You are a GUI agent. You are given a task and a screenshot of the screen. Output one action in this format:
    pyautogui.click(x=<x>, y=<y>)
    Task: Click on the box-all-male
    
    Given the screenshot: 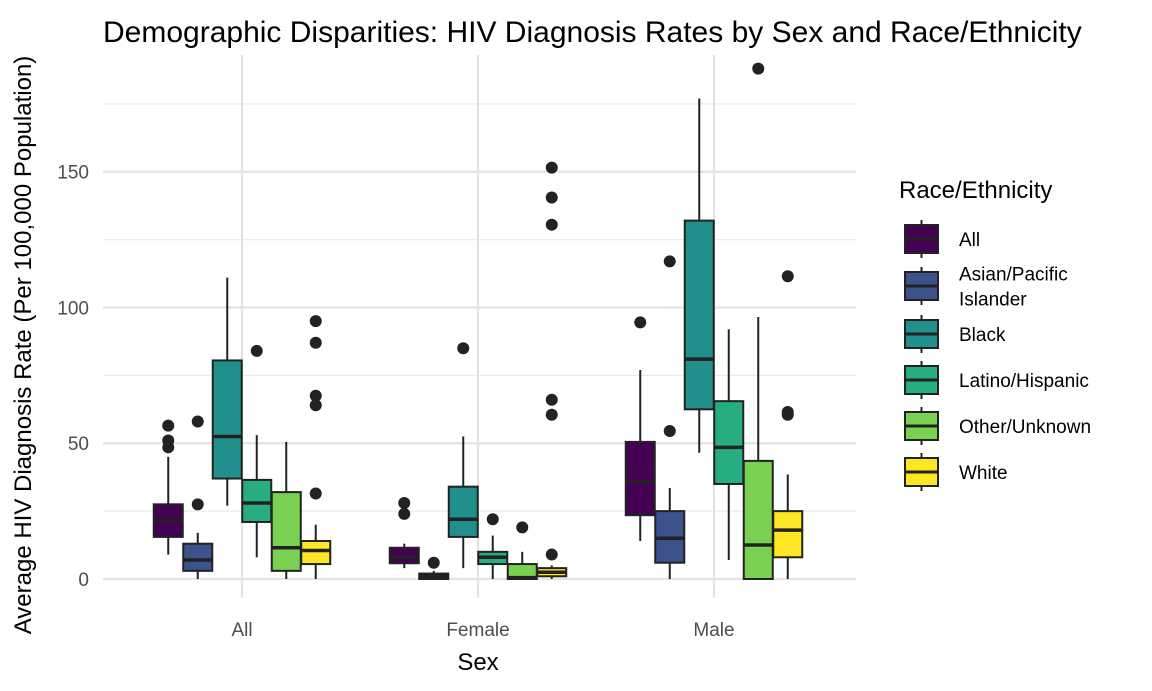 What is the action you would take?
    pyautogui.click(x=640, y=428)
    